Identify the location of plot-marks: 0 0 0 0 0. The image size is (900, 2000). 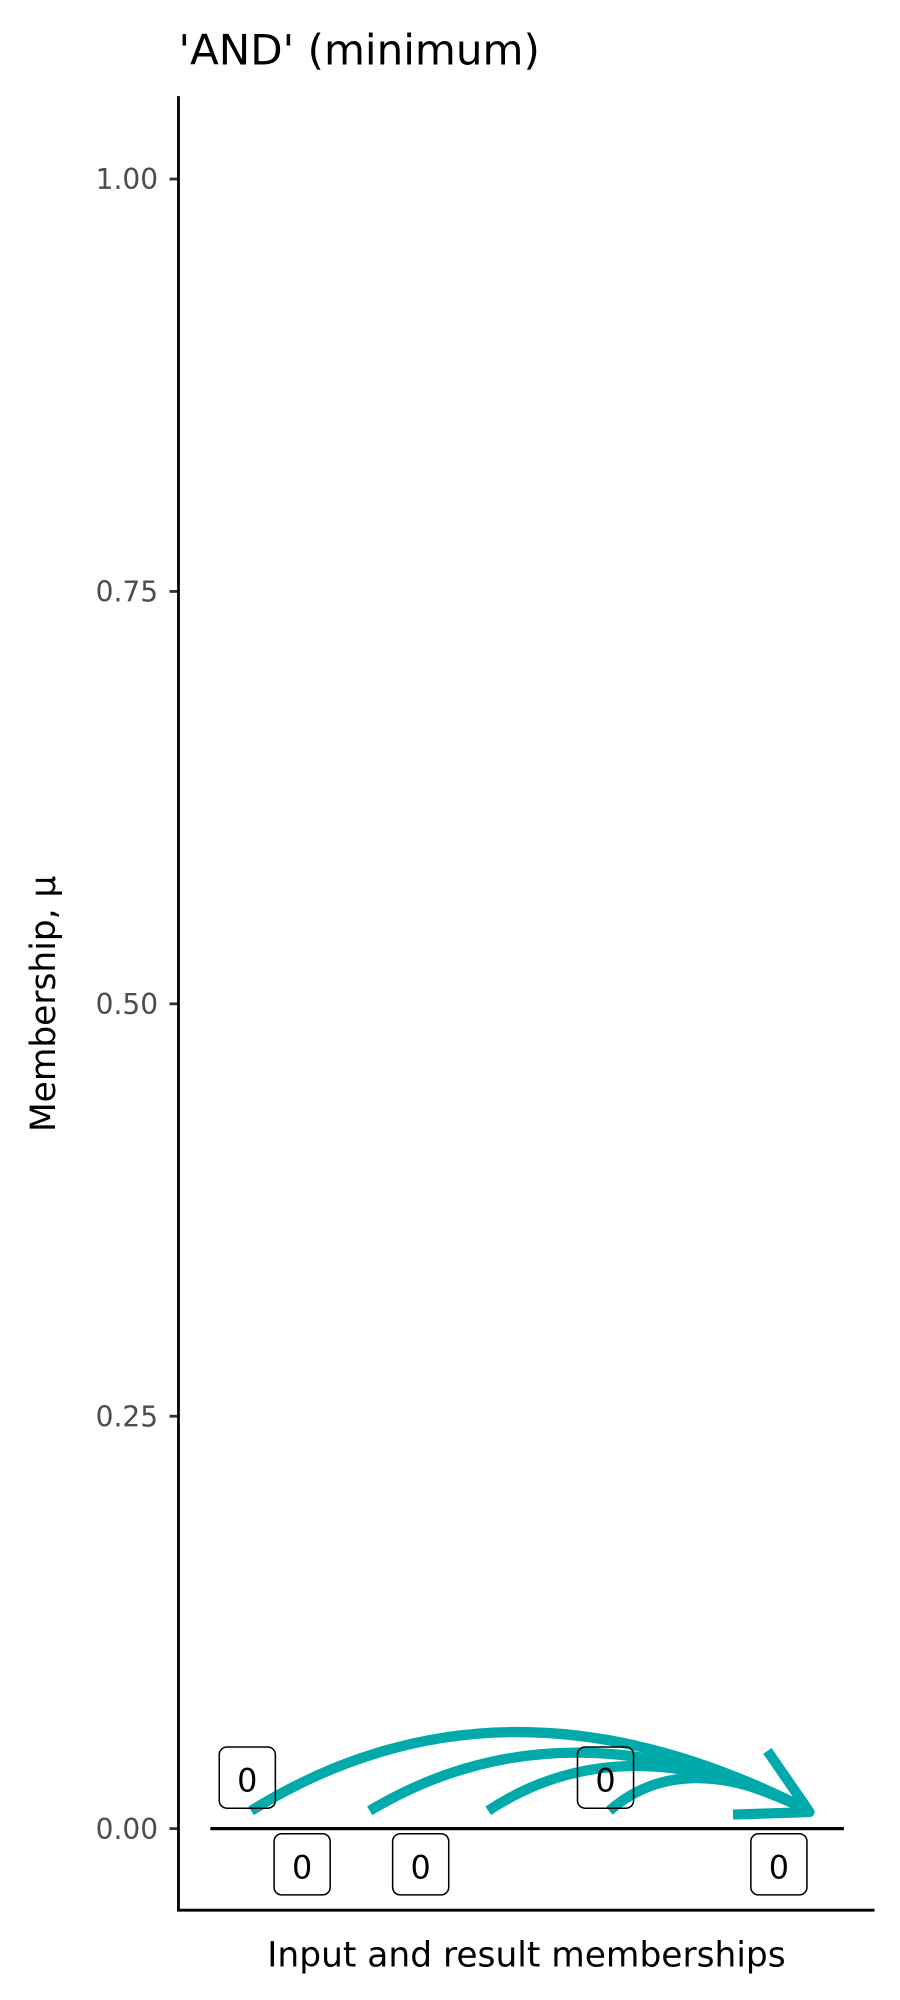
(527, 1811).